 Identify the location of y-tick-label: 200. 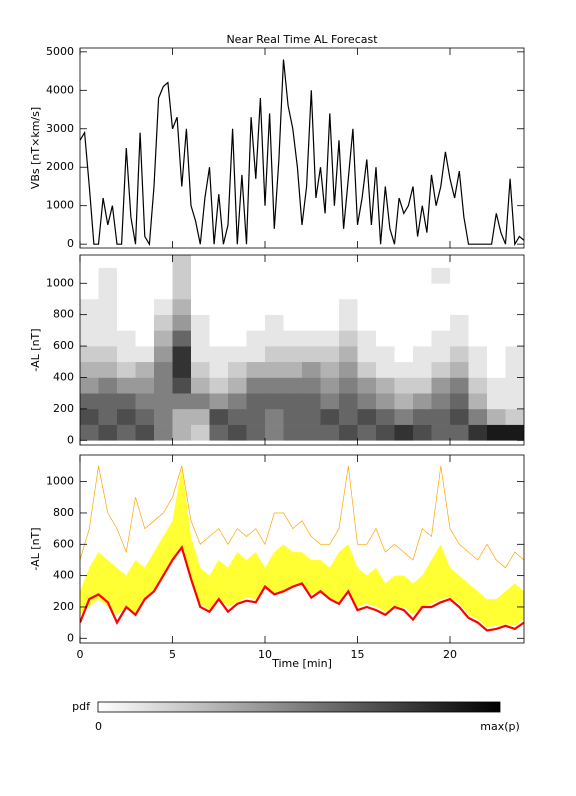
(63, 408).